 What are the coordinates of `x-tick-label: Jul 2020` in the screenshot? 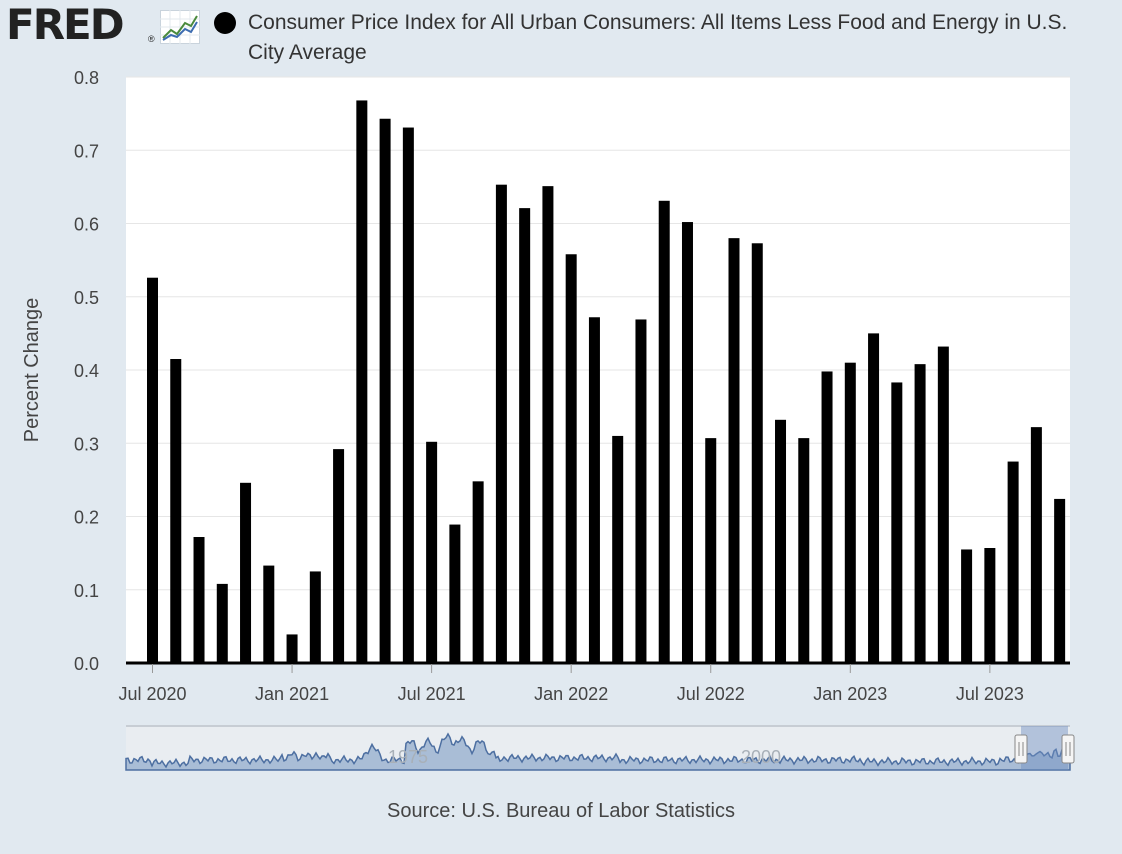 It's located at (152, 694).